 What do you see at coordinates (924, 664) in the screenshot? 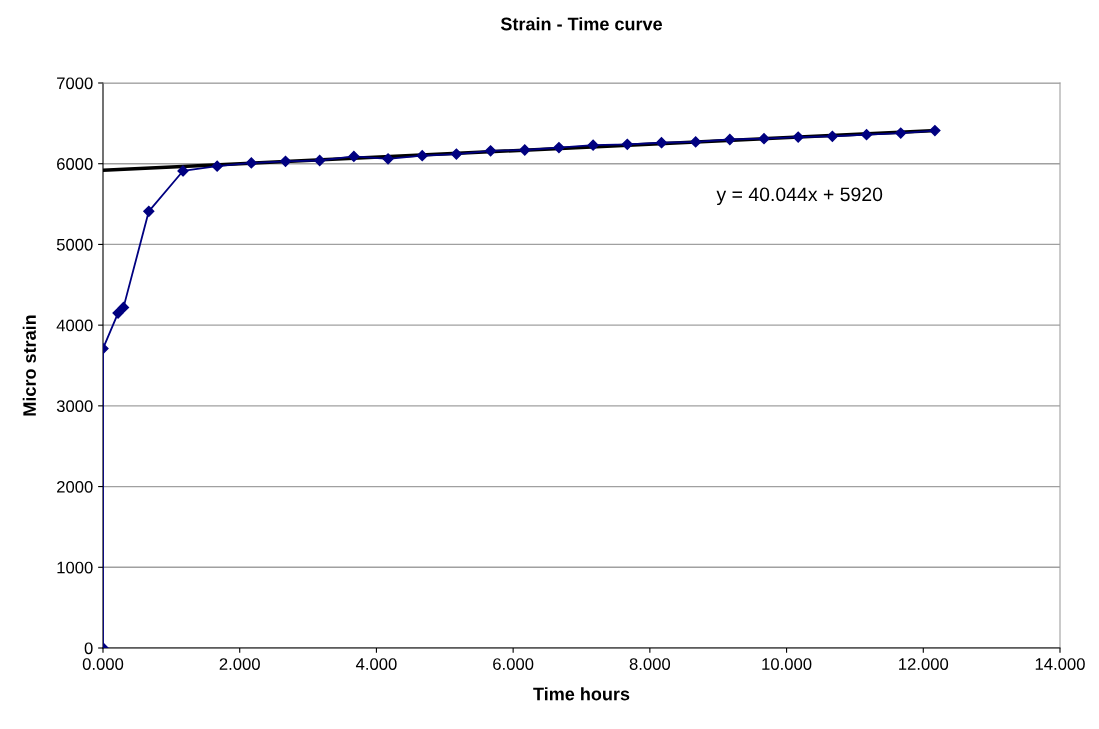
I see `x-tick-label: 12.000` at bounding box center [924, 664].